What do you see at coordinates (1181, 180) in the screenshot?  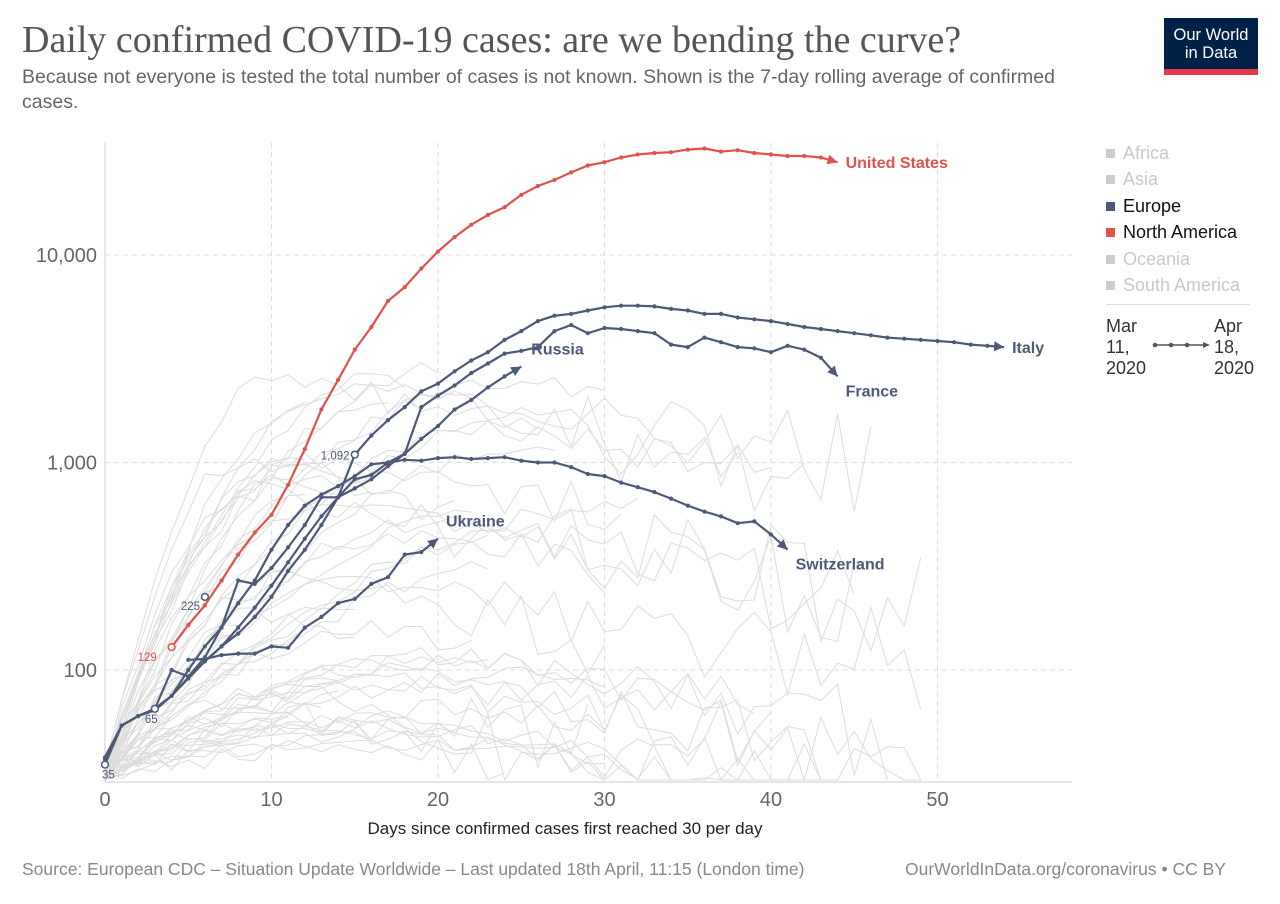 I see `legend-item-asia: Asia` at bounding box center [1181, 180].